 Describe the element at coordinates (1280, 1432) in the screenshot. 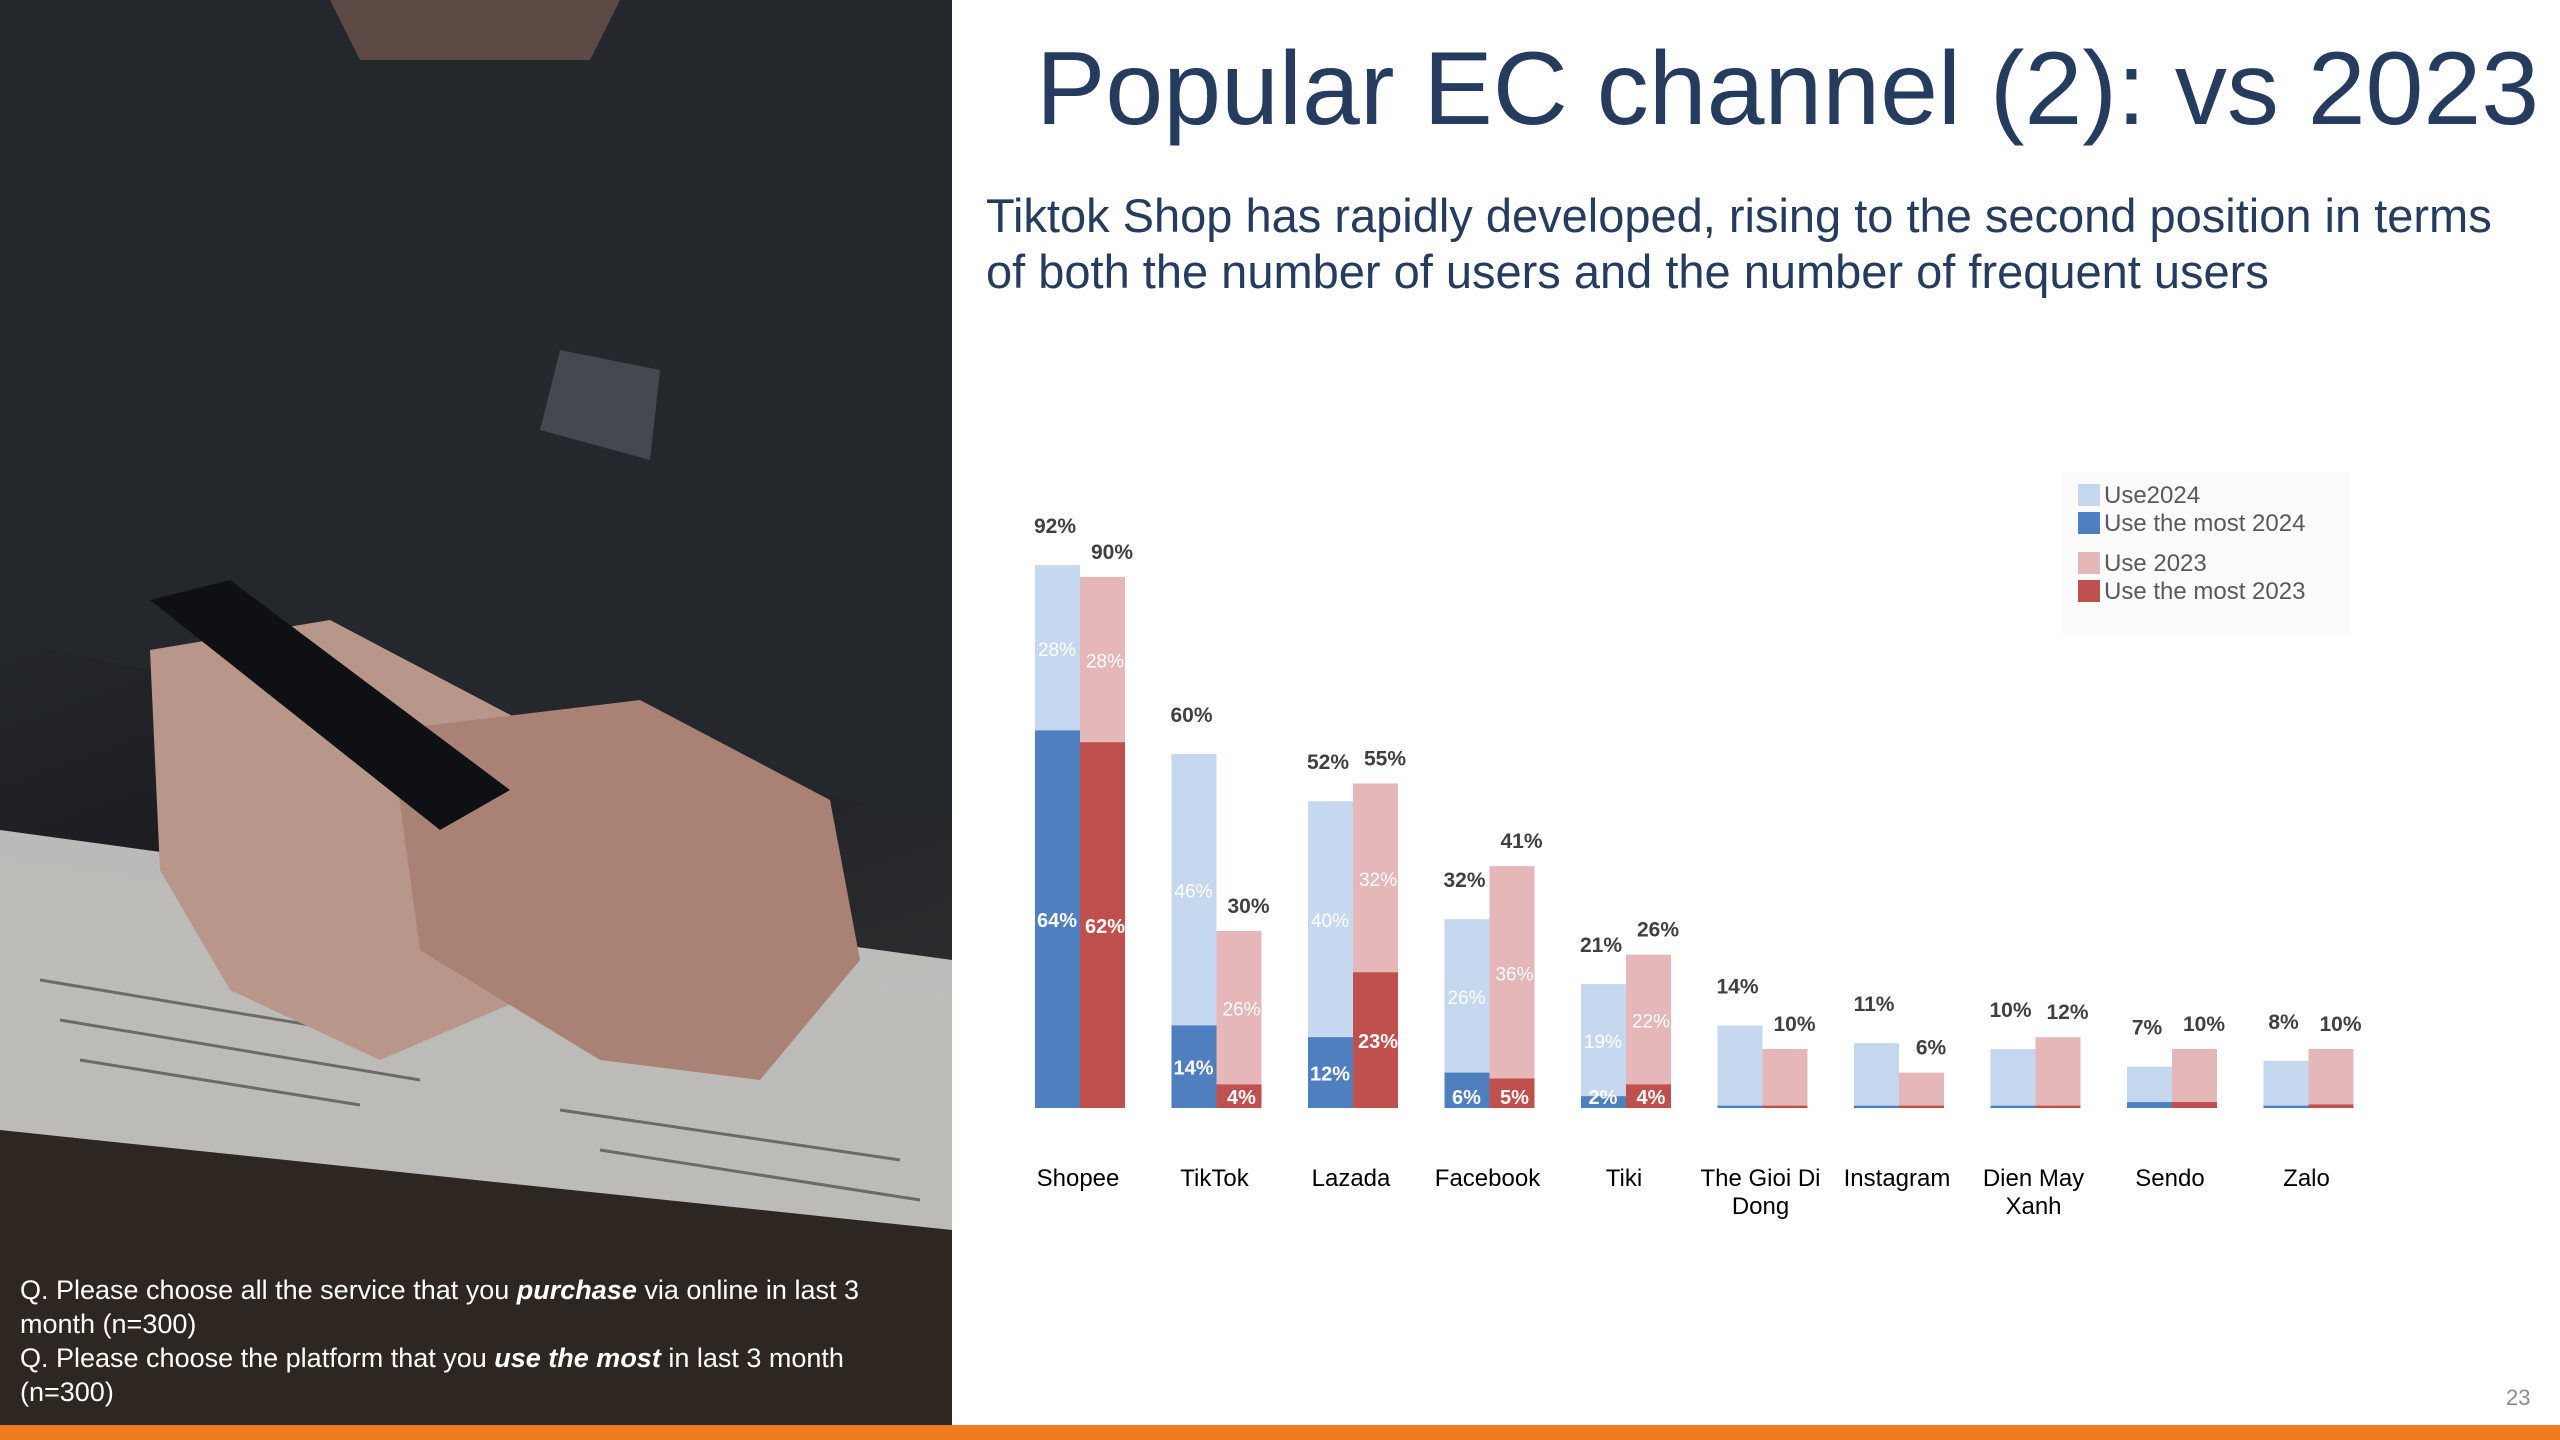

I see `bottom-accent-bar` at that location.